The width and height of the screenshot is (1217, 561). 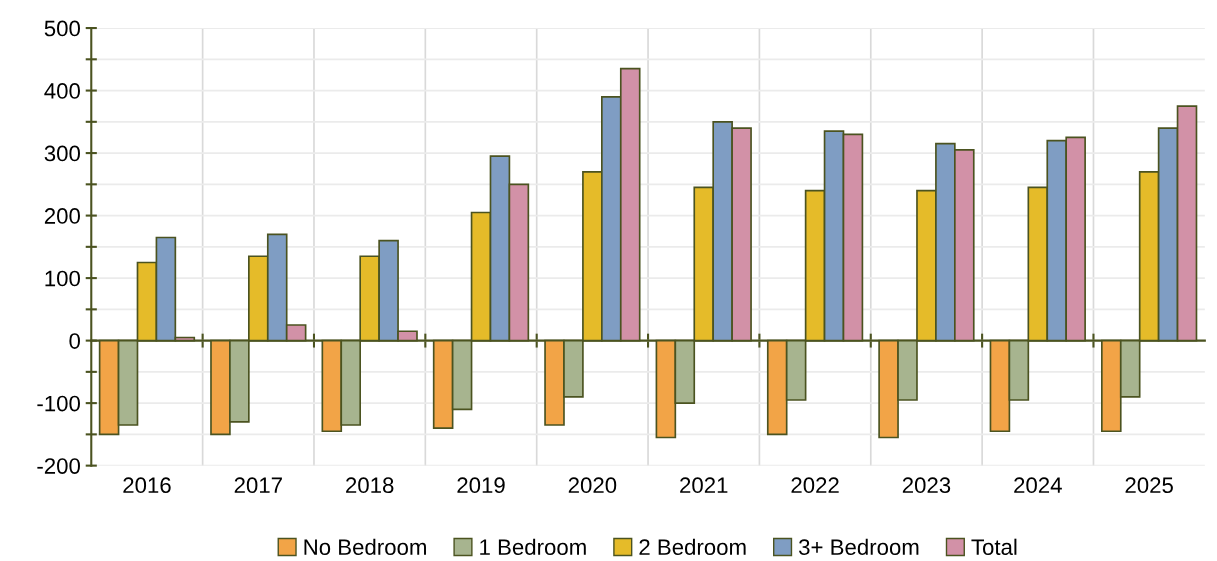 I want to click on x-tick-label: 2023, so click(x=926, y=485).